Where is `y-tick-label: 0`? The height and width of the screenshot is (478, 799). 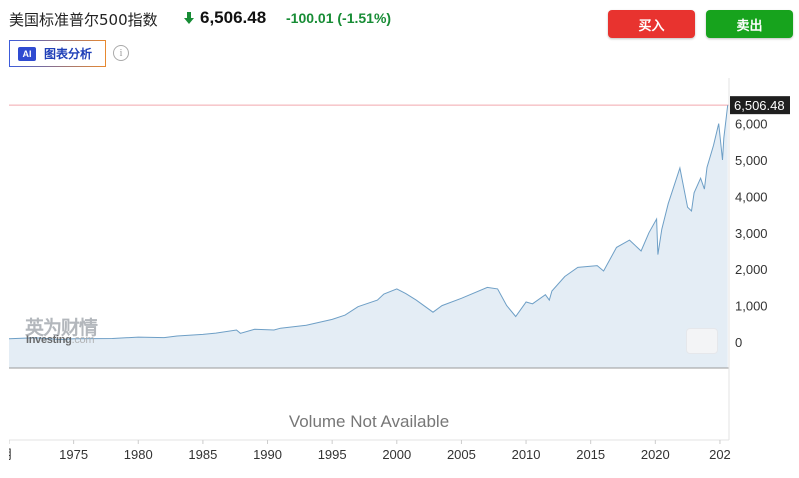 y-tick-label: 0 is located at coordinates (738, 342).